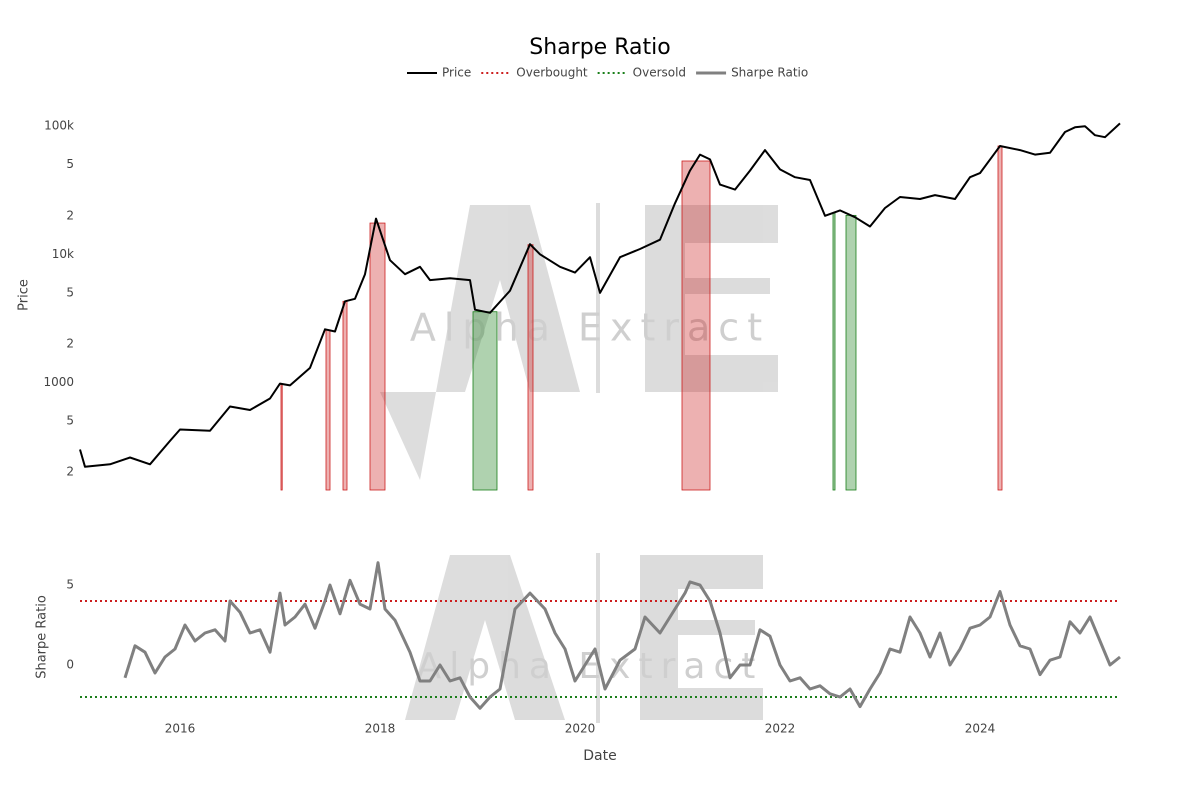  I want to click on x-axis-label: Date, so click(599, 756).